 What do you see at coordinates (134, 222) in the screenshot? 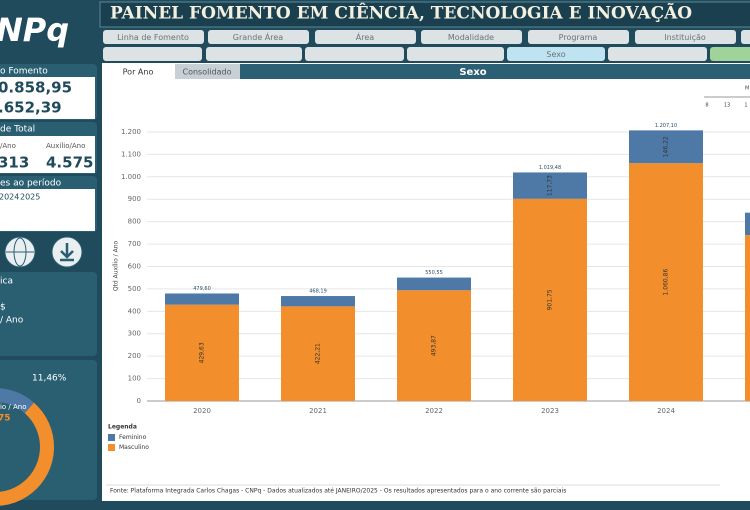
I see `y-tick-label: 800` at bounding box center [134, 222].